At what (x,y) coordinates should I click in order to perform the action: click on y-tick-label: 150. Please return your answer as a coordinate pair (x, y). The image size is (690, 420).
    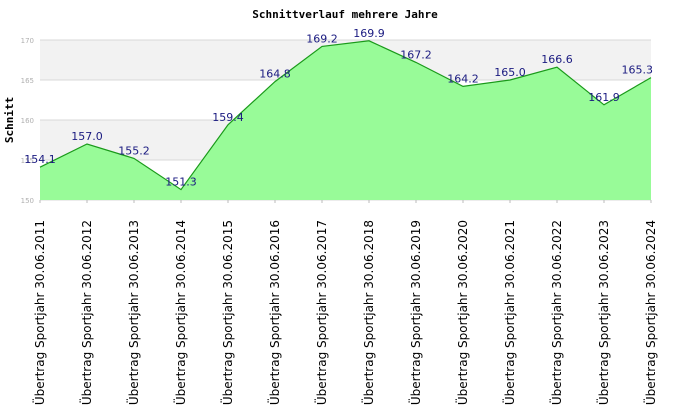
    Looking at the image, I should click on (27, 201).